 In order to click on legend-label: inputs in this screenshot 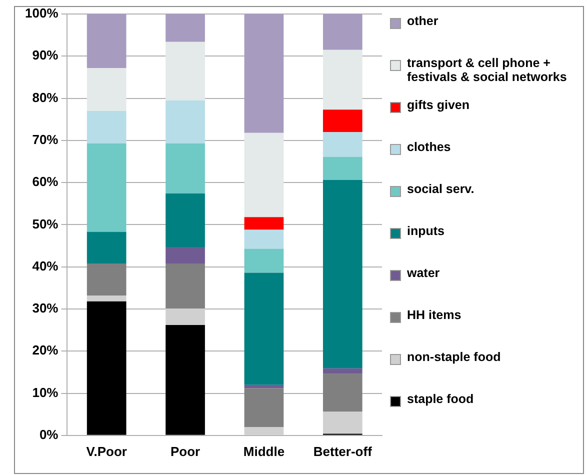, I will do `click(425, 231)`.